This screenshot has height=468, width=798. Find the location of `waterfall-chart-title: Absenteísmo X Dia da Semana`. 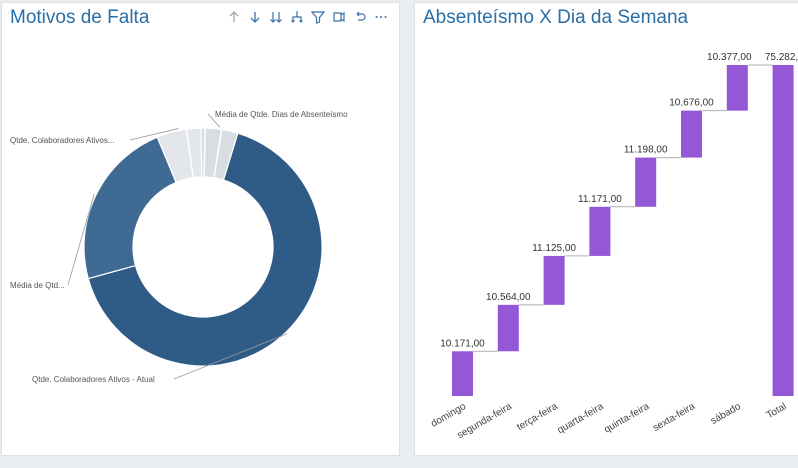

waterfall-chart-title: Absenteísmo X Dia da Semana is located at coordinates (556, 17).